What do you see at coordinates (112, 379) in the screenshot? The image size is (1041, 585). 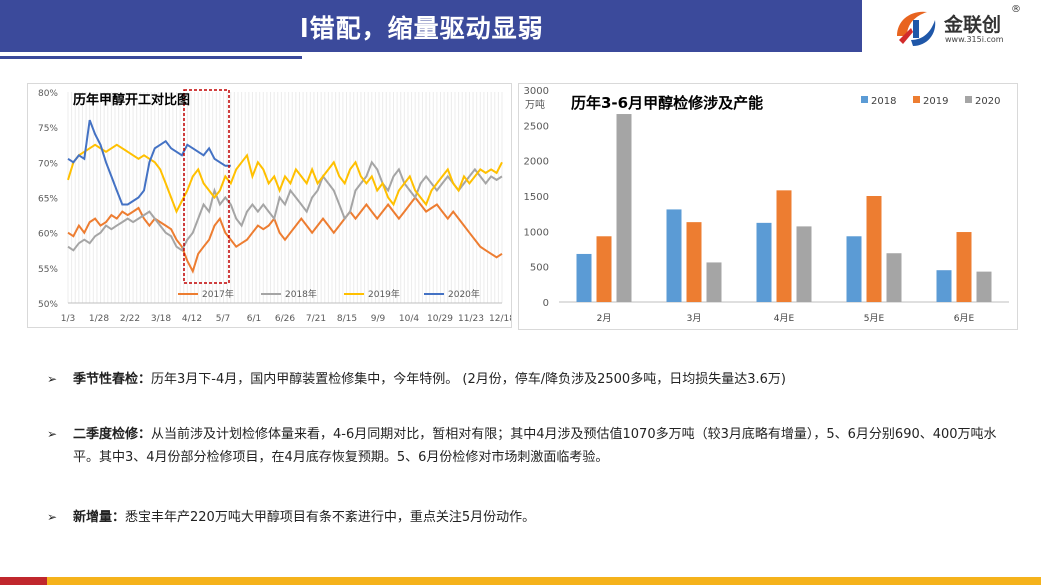 I see `bullet-label: 季节性春检：` at bounding box center [112, 379].